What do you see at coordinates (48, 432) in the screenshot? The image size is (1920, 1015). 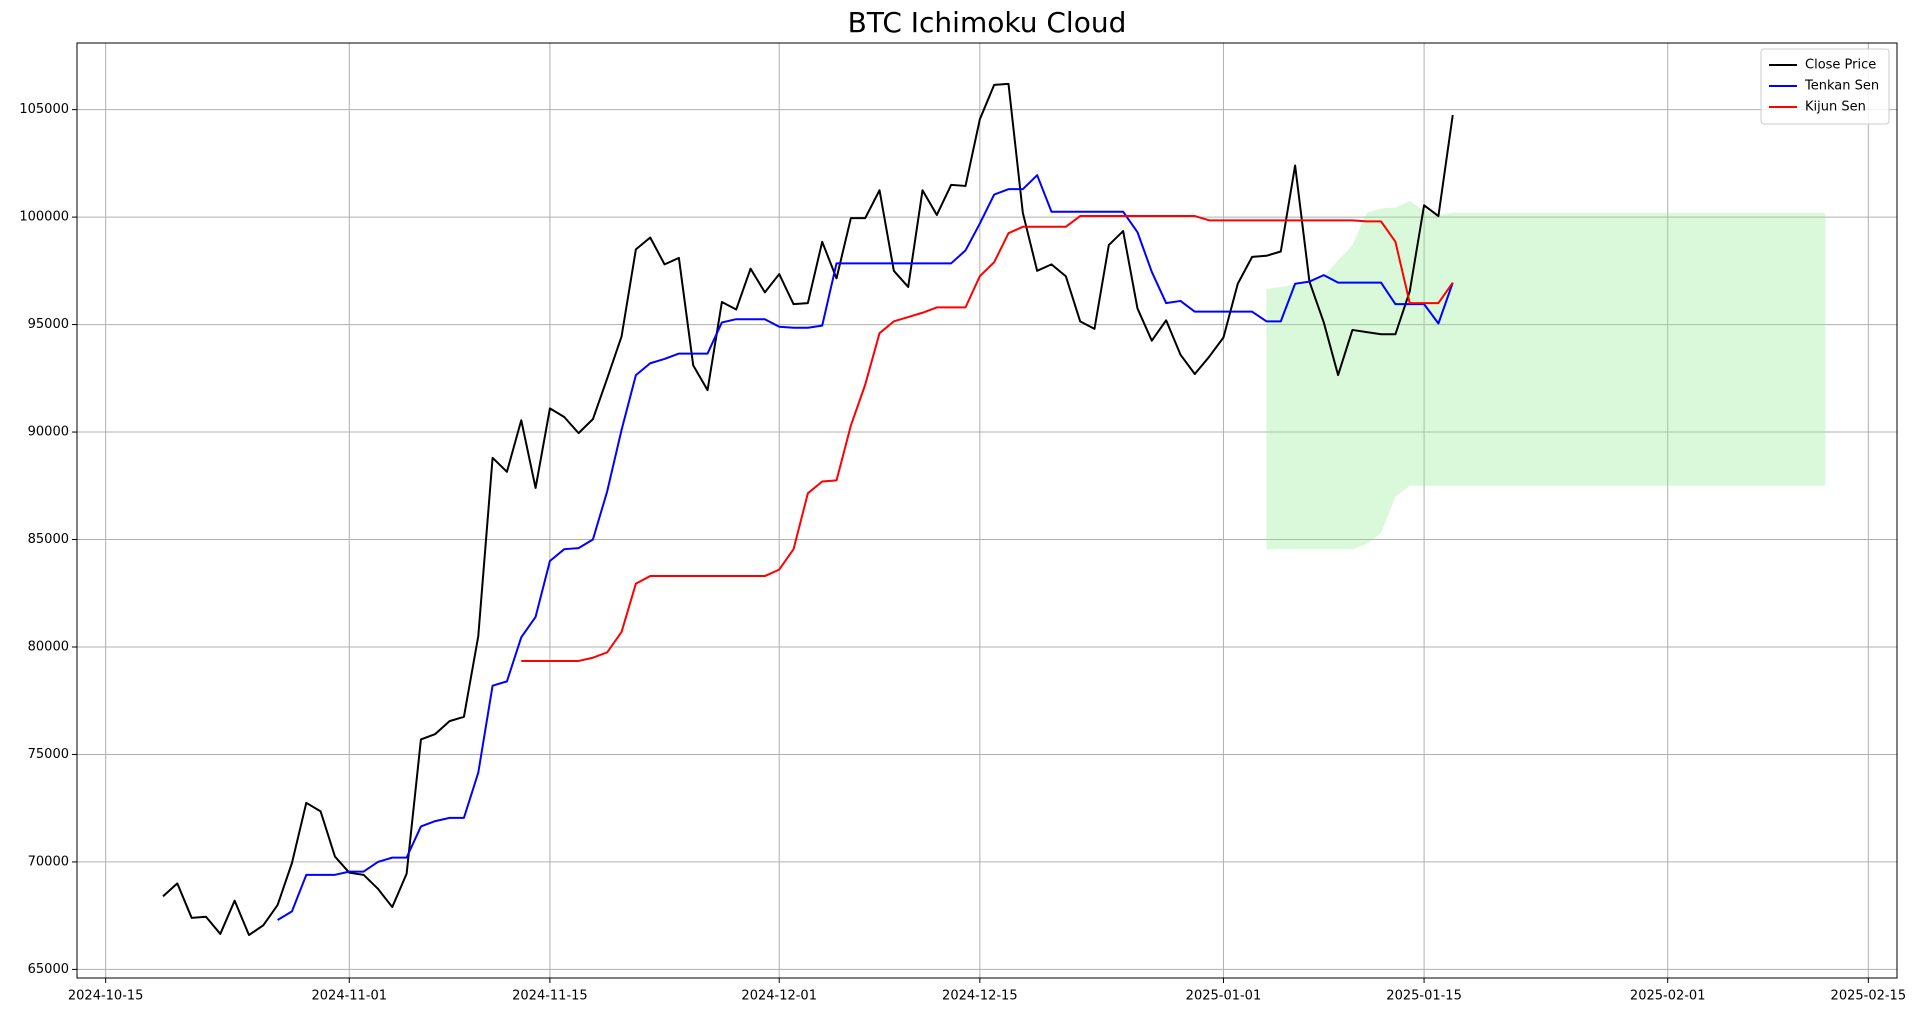 I see `y-tick-label: 90000` at bounding box center [48, 432].